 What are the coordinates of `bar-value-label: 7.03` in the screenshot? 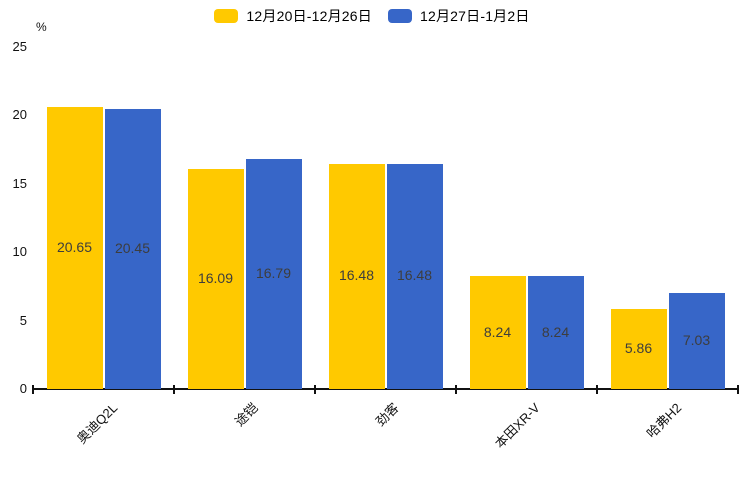 It's located at (696, 339).